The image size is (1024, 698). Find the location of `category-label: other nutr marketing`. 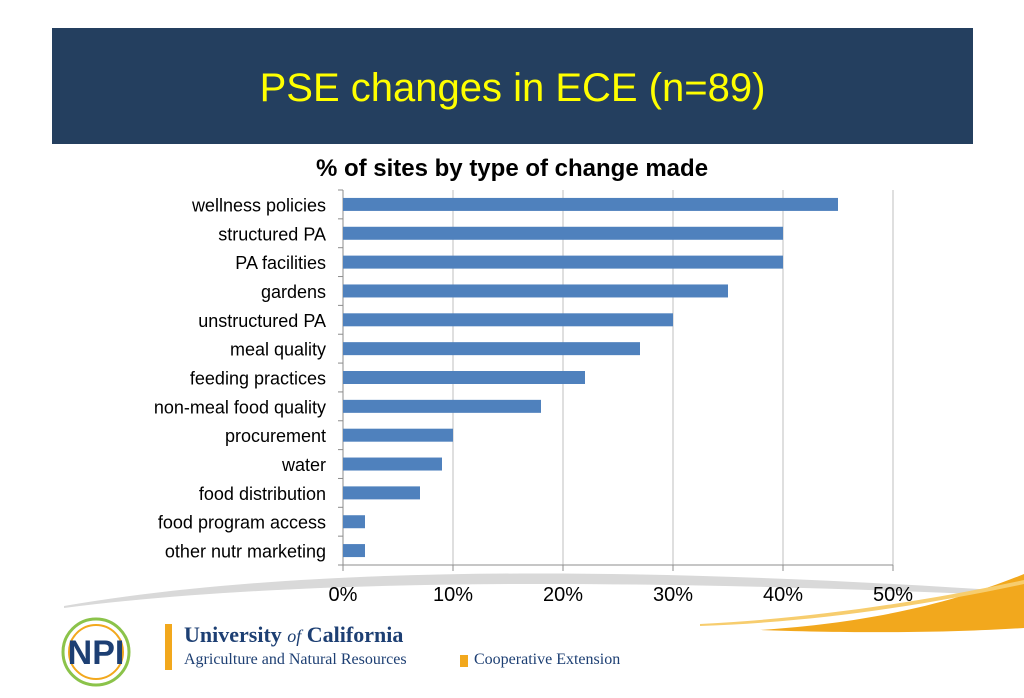

category-label: other nutr marketing is located at coordinates (245, 552).